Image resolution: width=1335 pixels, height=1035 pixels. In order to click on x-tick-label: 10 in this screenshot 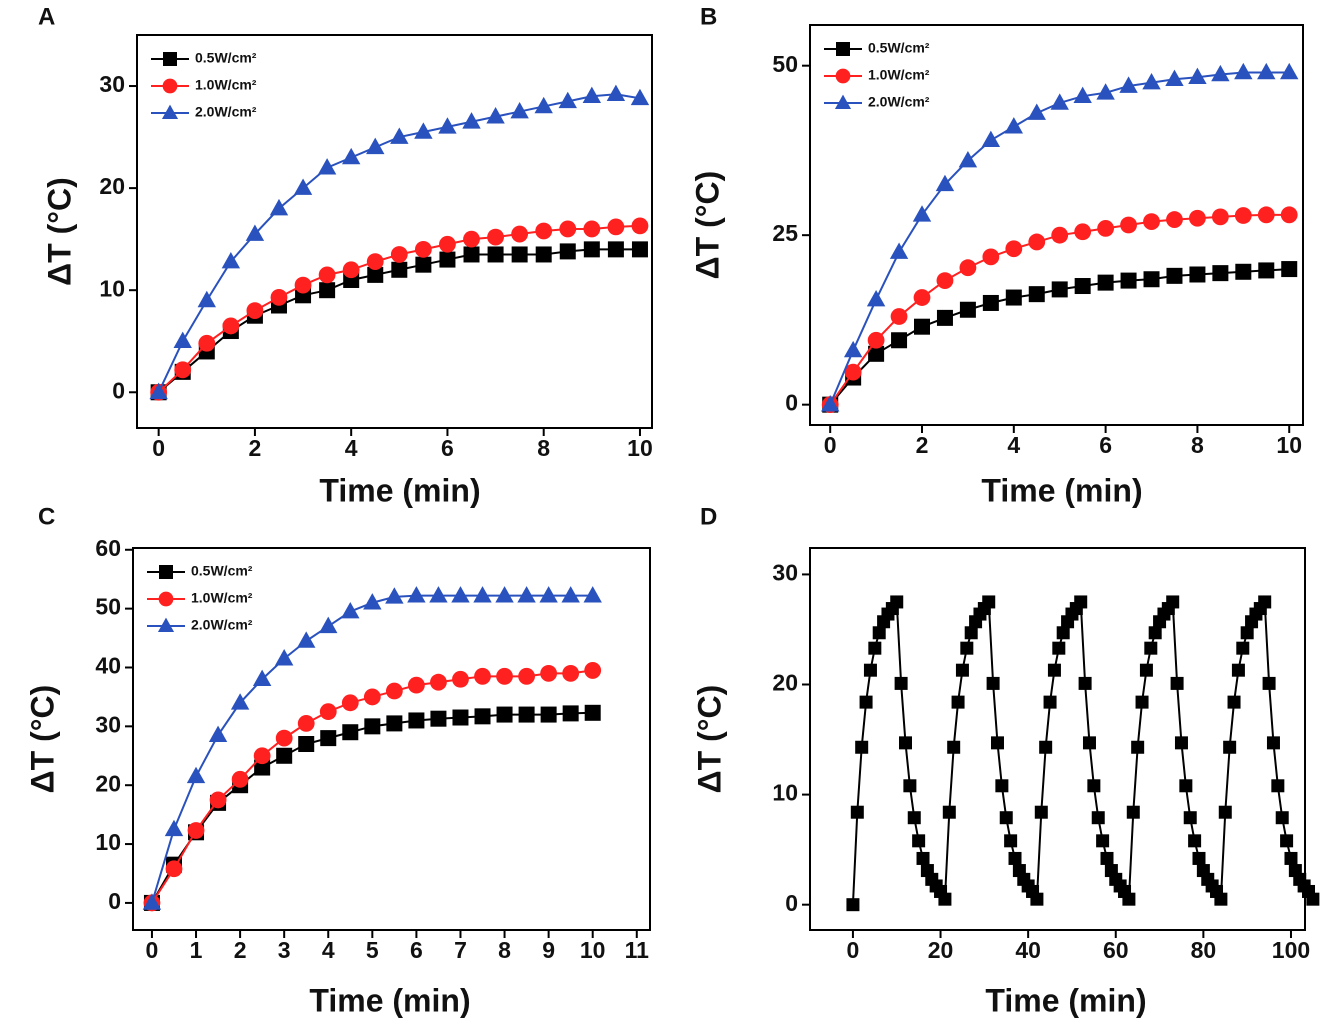, I will do `click(593, 950)`.